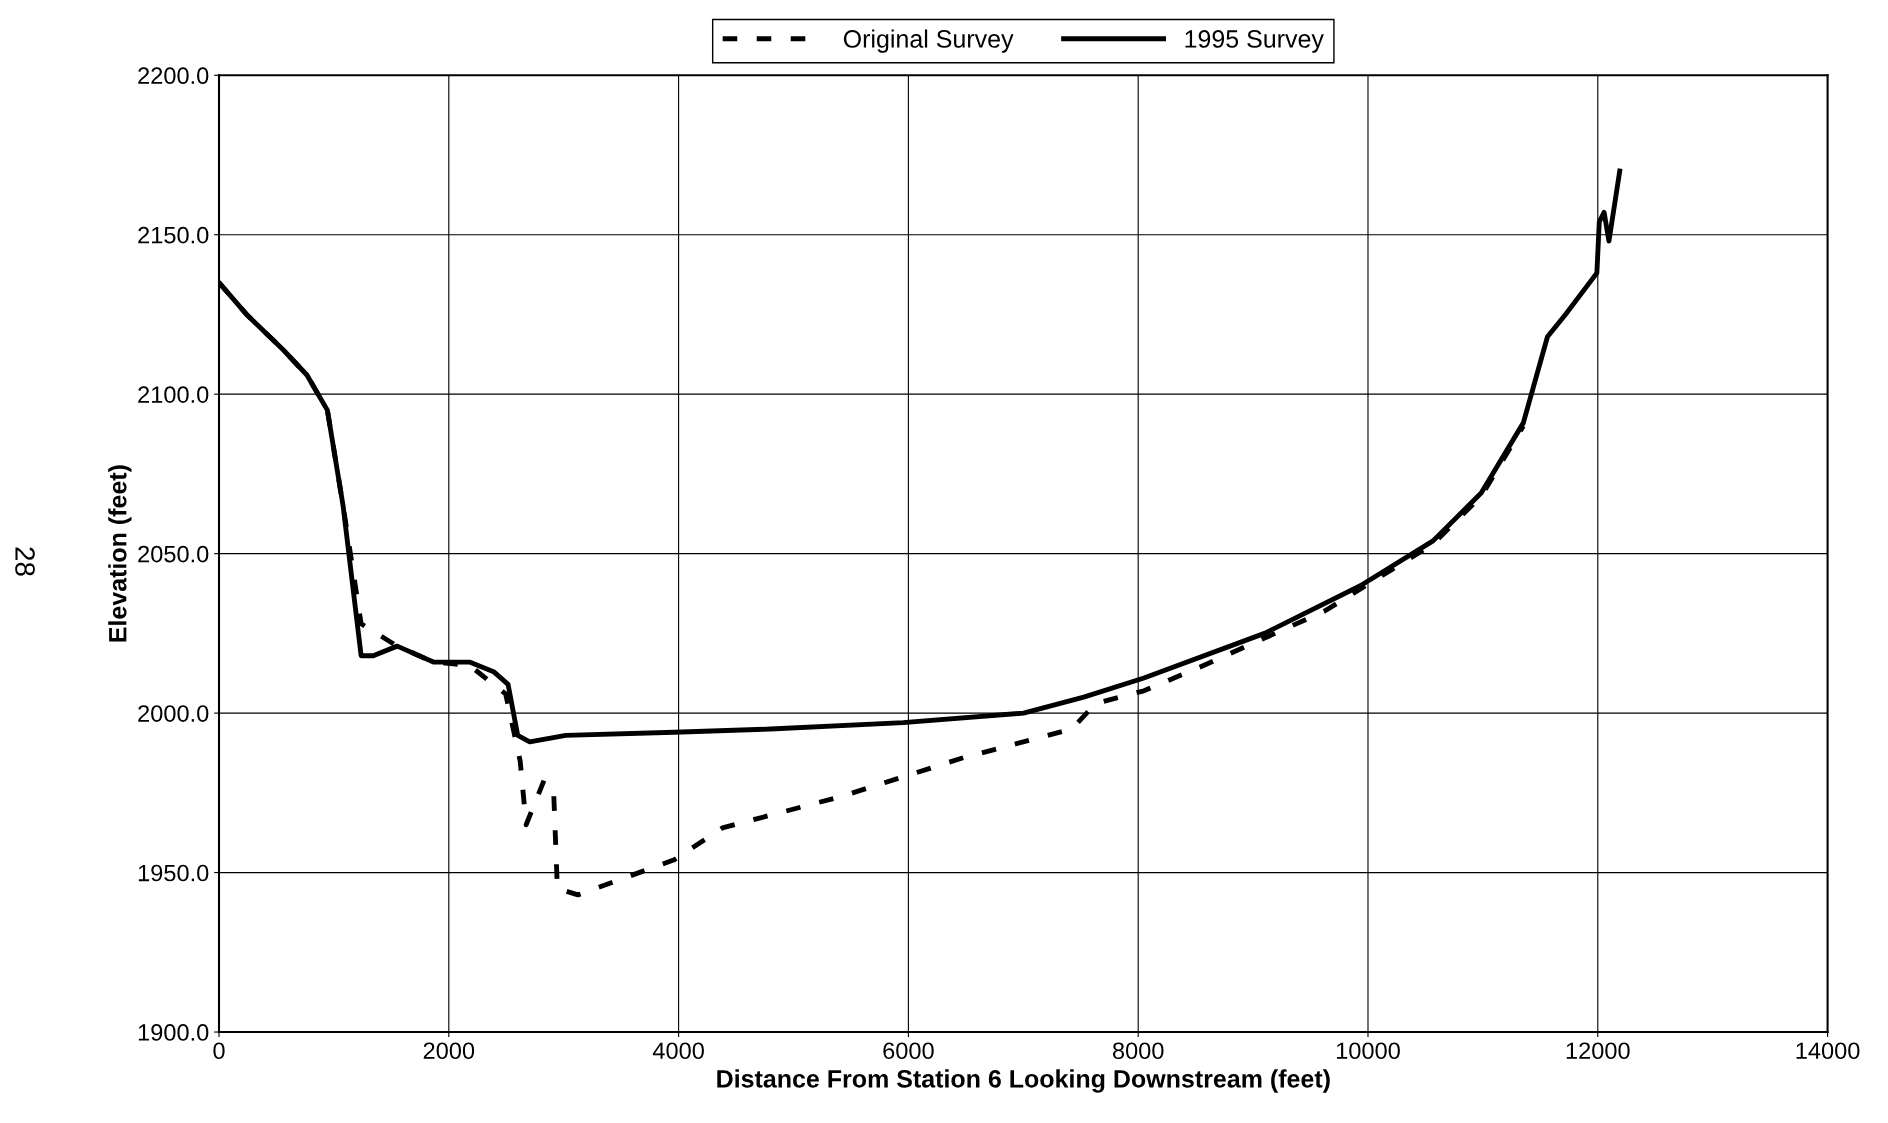  I want to click on y-tick-label: 2200.0, so click(173, 76).